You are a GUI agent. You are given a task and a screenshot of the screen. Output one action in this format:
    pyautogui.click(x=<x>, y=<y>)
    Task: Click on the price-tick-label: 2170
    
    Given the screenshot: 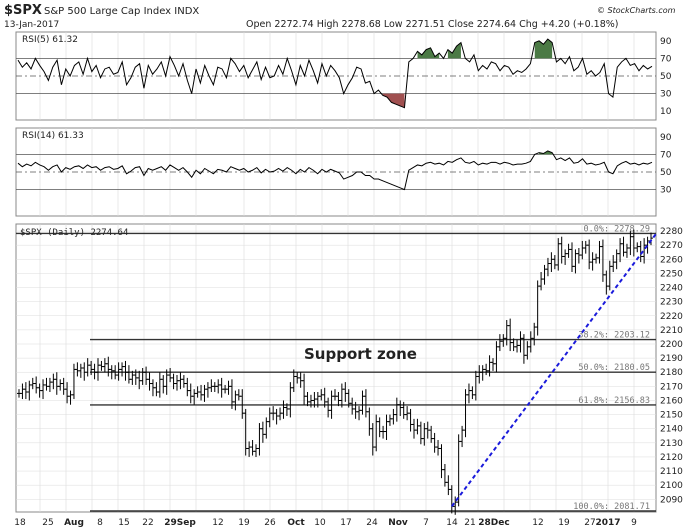 What is the action you would take?
    pyautogui.click(x=671, y=387)
    